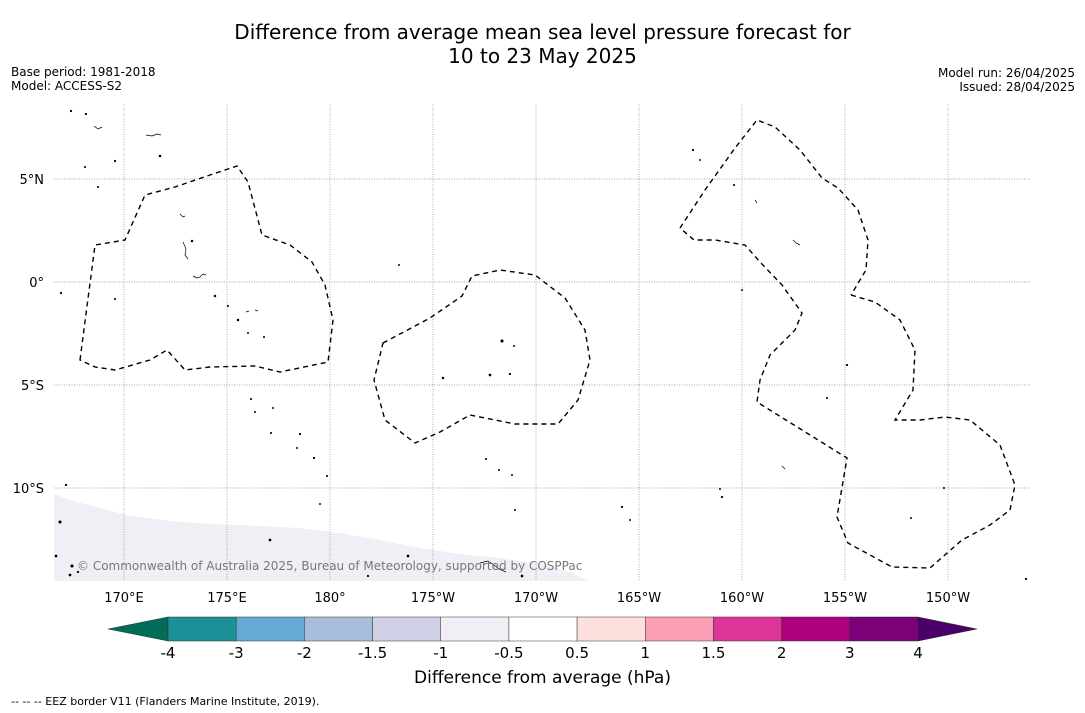 Image resolution: width=1085 pixels, height=713 pixels. Describe the element at coordinates (227, 598) in the screenshot. I see `longitude-label: 175°E` at that location.